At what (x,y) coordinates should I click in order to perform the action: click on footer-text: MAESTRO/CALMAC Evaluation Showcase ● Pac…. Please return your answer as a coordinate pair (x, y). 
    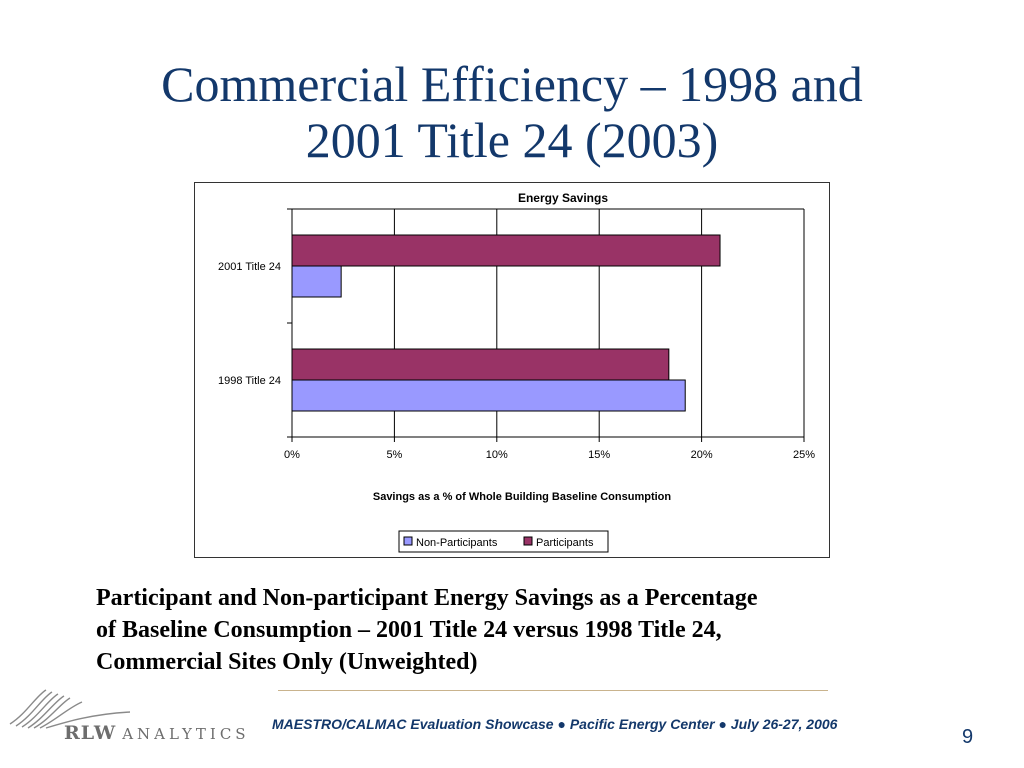
    Looking at the image, I should click on (555, 724).